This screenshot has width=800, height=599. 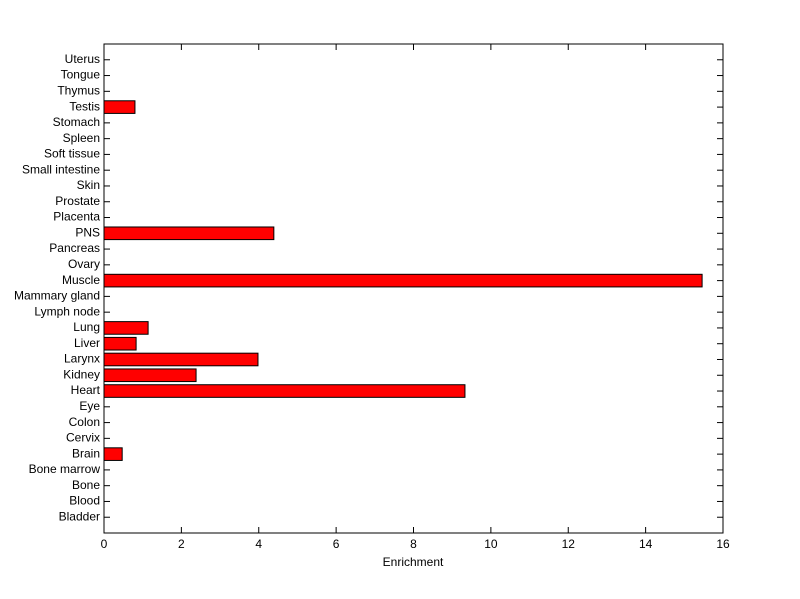 I want to click on x-tick-label: 12, so click(x=569, y=544).